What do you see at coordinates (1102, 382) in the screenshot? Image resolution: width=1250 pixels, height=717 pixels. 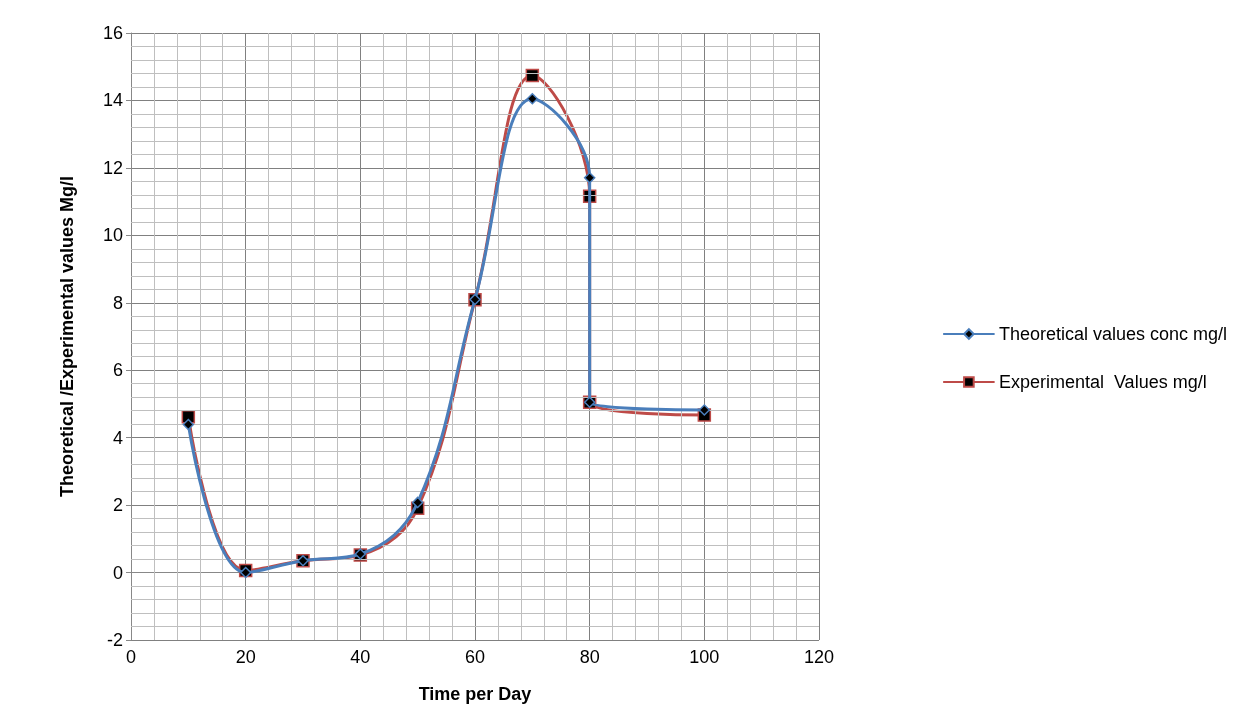 I see `legend-label: Experimental Values mg/l` at bounding box center [1102, 382].